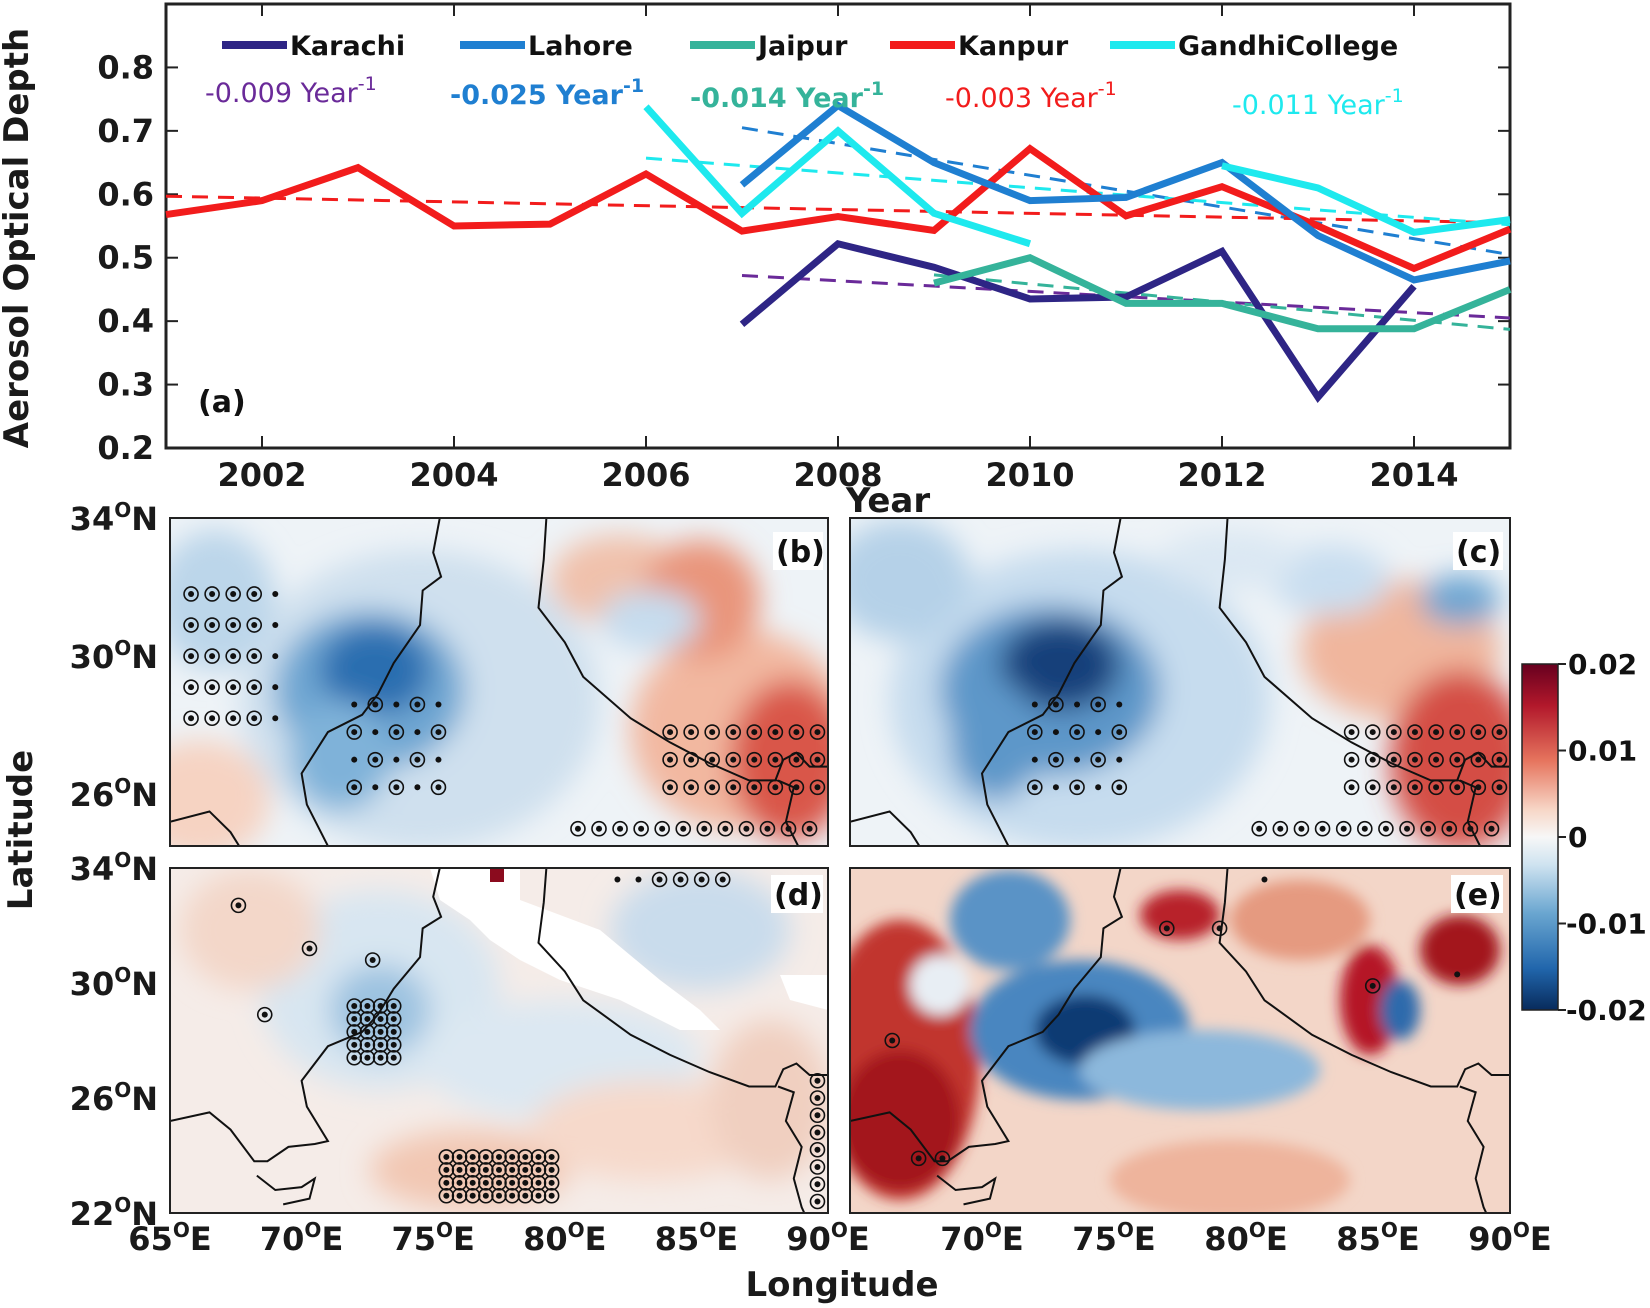  I want to click on panel-b-label: (b), so click(800, 552).